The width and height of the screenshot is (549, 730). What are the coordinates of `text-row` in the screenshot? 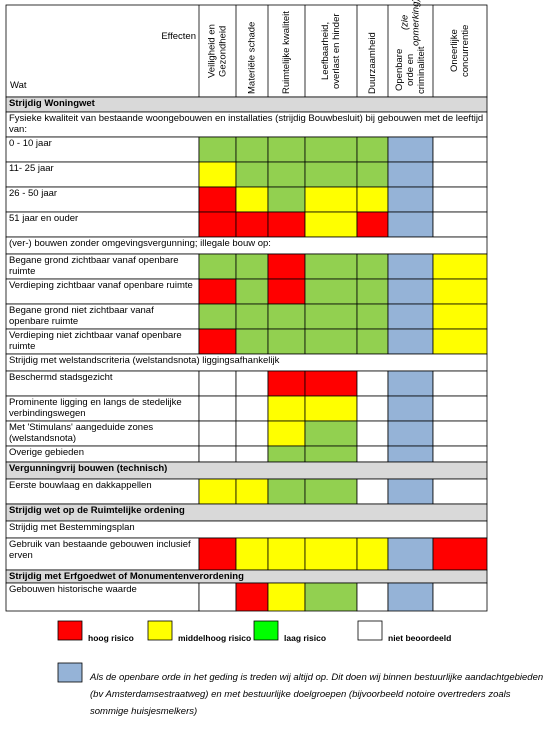 It's located at (246, 124).